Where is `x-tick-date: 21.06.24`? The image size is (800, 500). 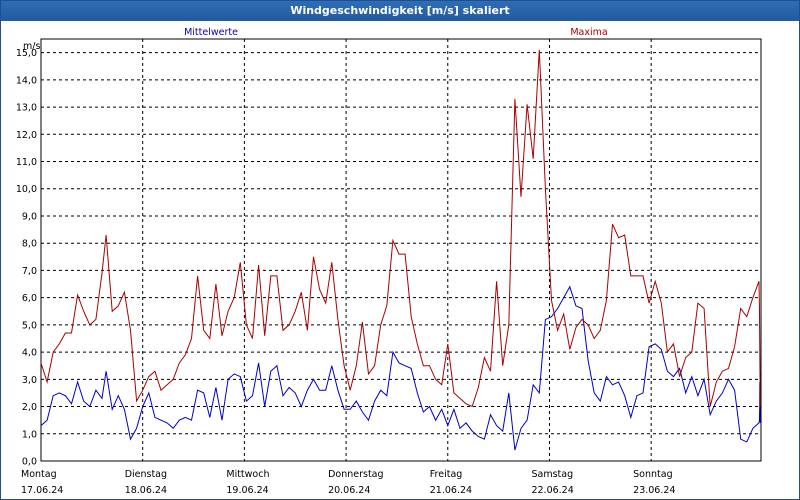
x-tick-date: 21.06.24 is located at coordinates (451, 490).